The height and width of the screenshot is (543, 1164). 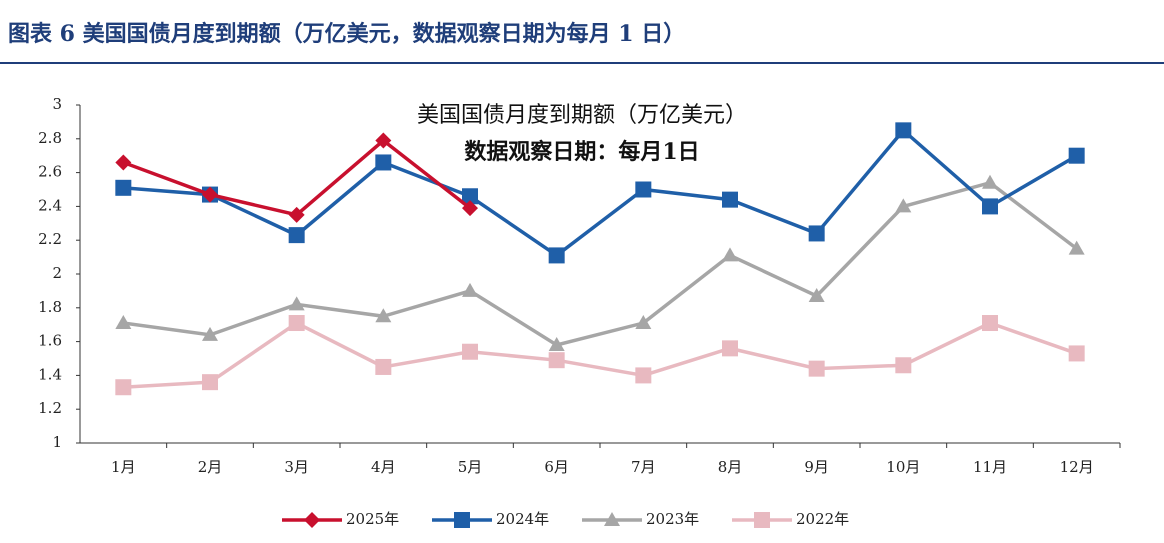 I want to click on legend-label: 2022年, so click(x=822, y=519).